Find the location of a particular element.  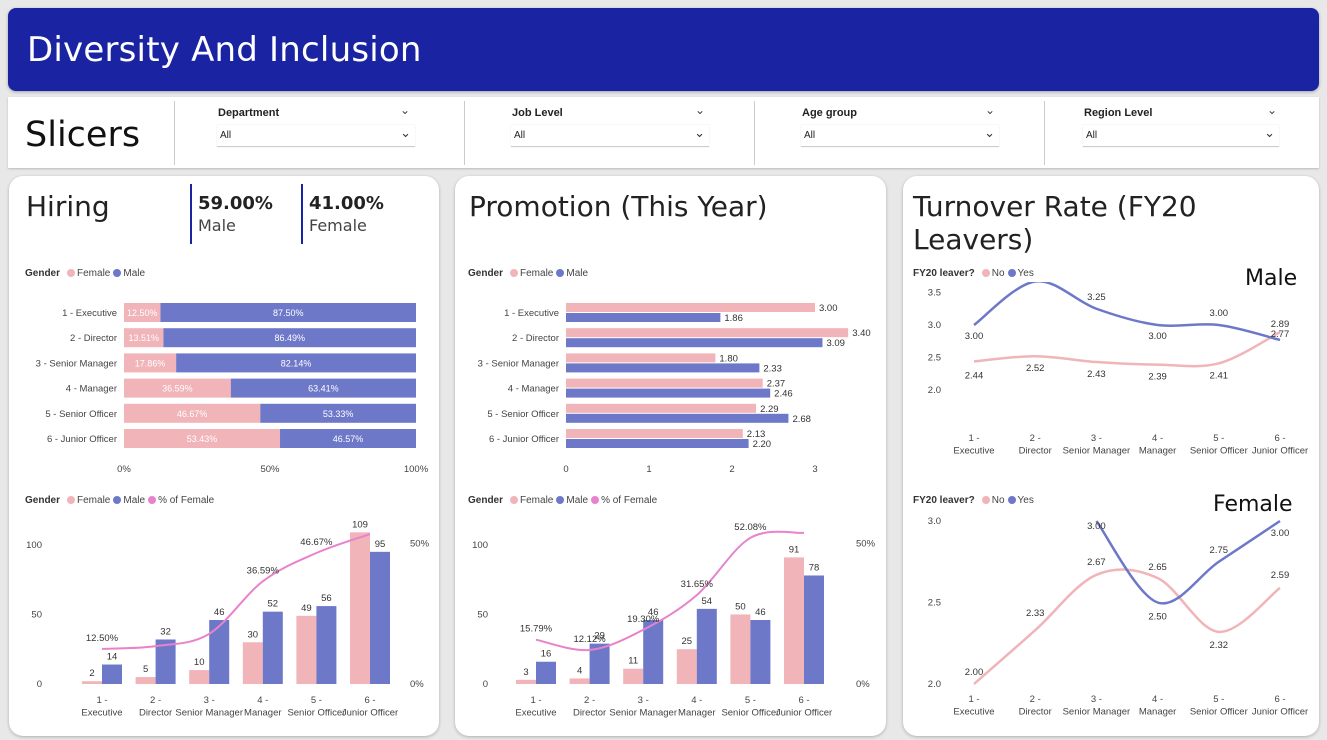

x-tick-label: 0 is located at coordinates (565, 469).